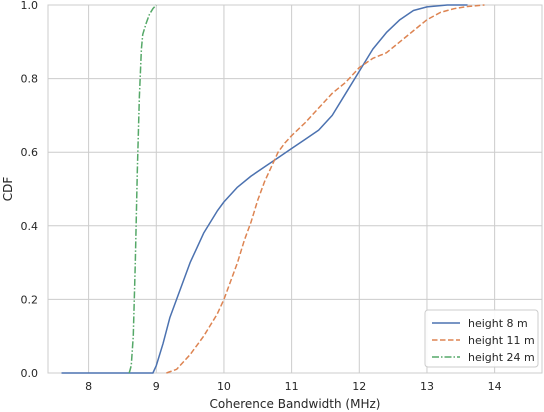 The image size is (544, 412). I want to click on x-tick-label: 14, so click(495, 386).